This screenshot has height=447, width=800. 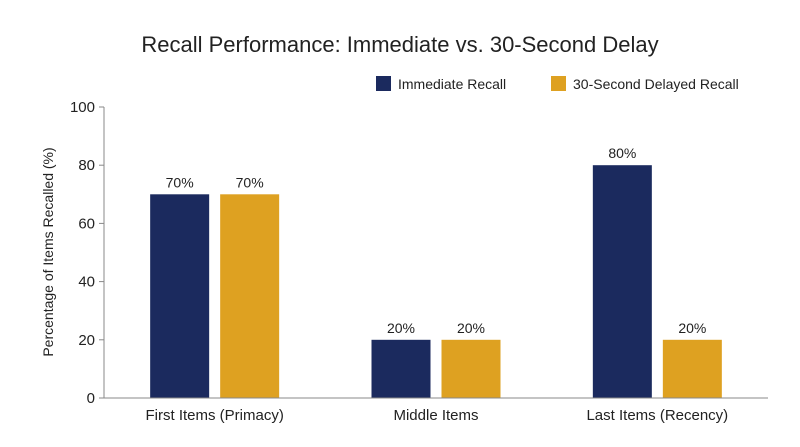 I want to click on x-tick-label: Middle Items, so click(x=435, y=415).